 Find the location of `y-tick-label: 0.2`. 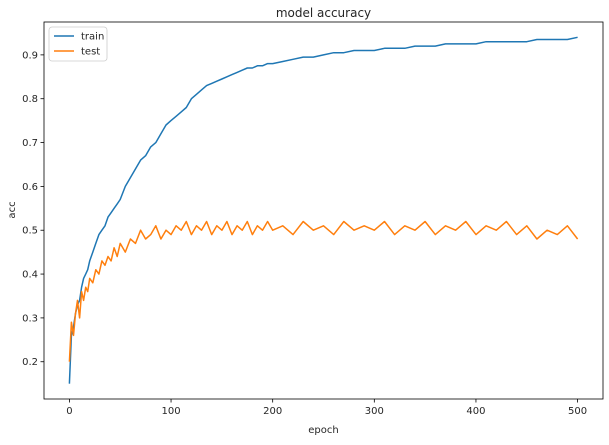

y-tick-label: 0.2 is located at coordinates (30, 362).